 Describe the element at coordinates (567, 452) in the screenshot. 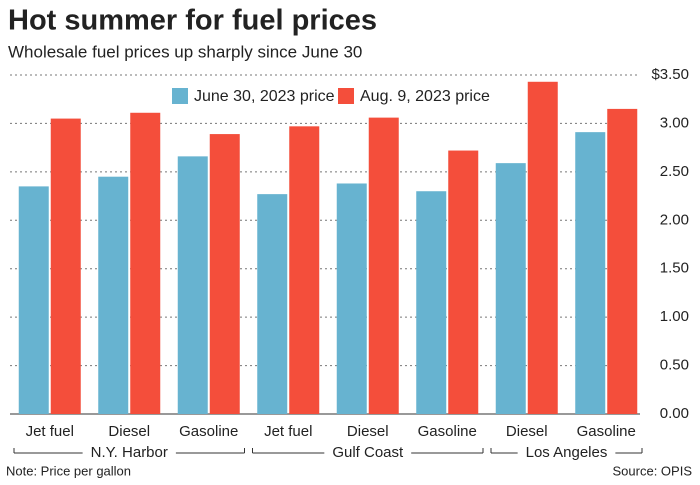

I see `group-label: Los Angeles` at that location.